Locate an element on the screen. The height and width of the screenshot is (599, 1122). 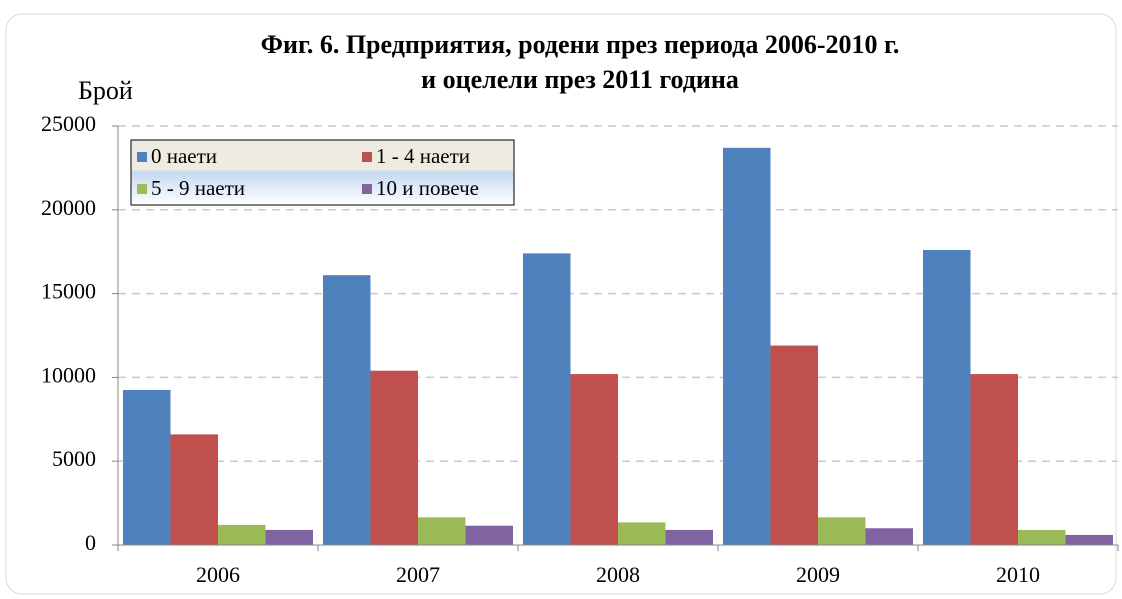
y-tick-label: 15000 is located at coordinates (68, 291).